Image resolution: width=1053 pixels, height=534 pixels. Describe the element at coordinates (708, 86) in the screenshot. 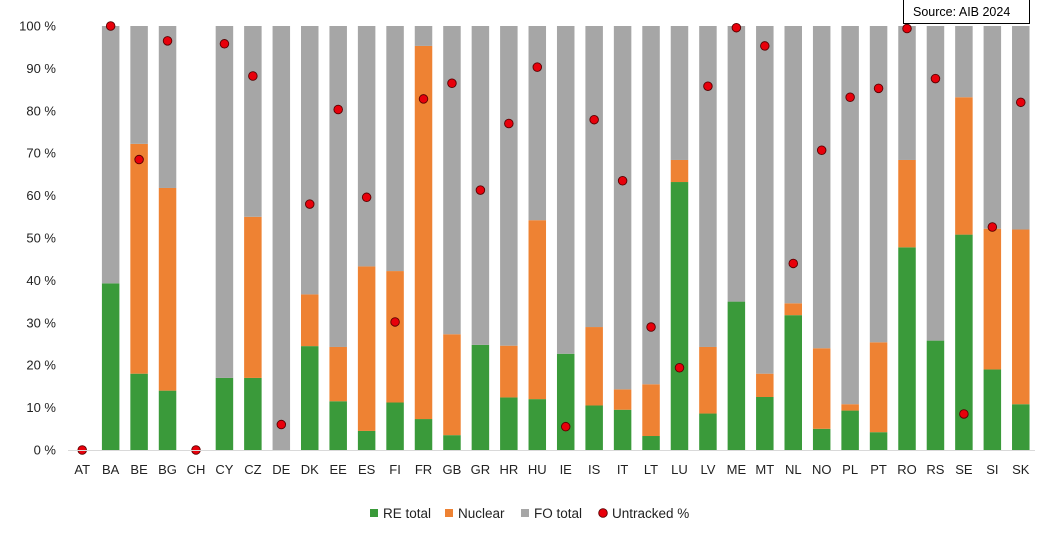

I see `untracked-point-lv` at that location.